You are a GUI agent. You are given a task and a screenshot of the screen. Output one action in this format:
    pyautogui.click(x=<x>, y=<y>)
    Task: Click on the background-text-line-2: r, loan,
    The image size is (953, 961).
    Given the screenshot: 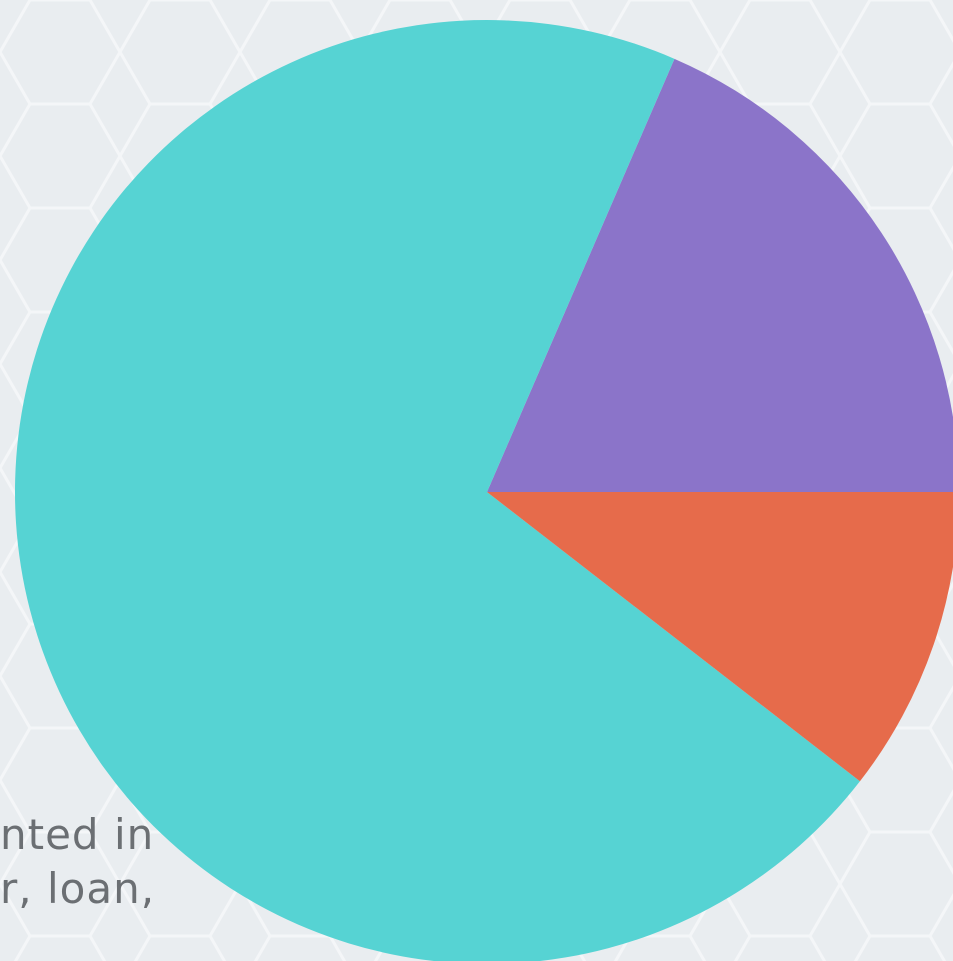 What is the action you would take?
    pyautogui.click(x=78, y=888)
    